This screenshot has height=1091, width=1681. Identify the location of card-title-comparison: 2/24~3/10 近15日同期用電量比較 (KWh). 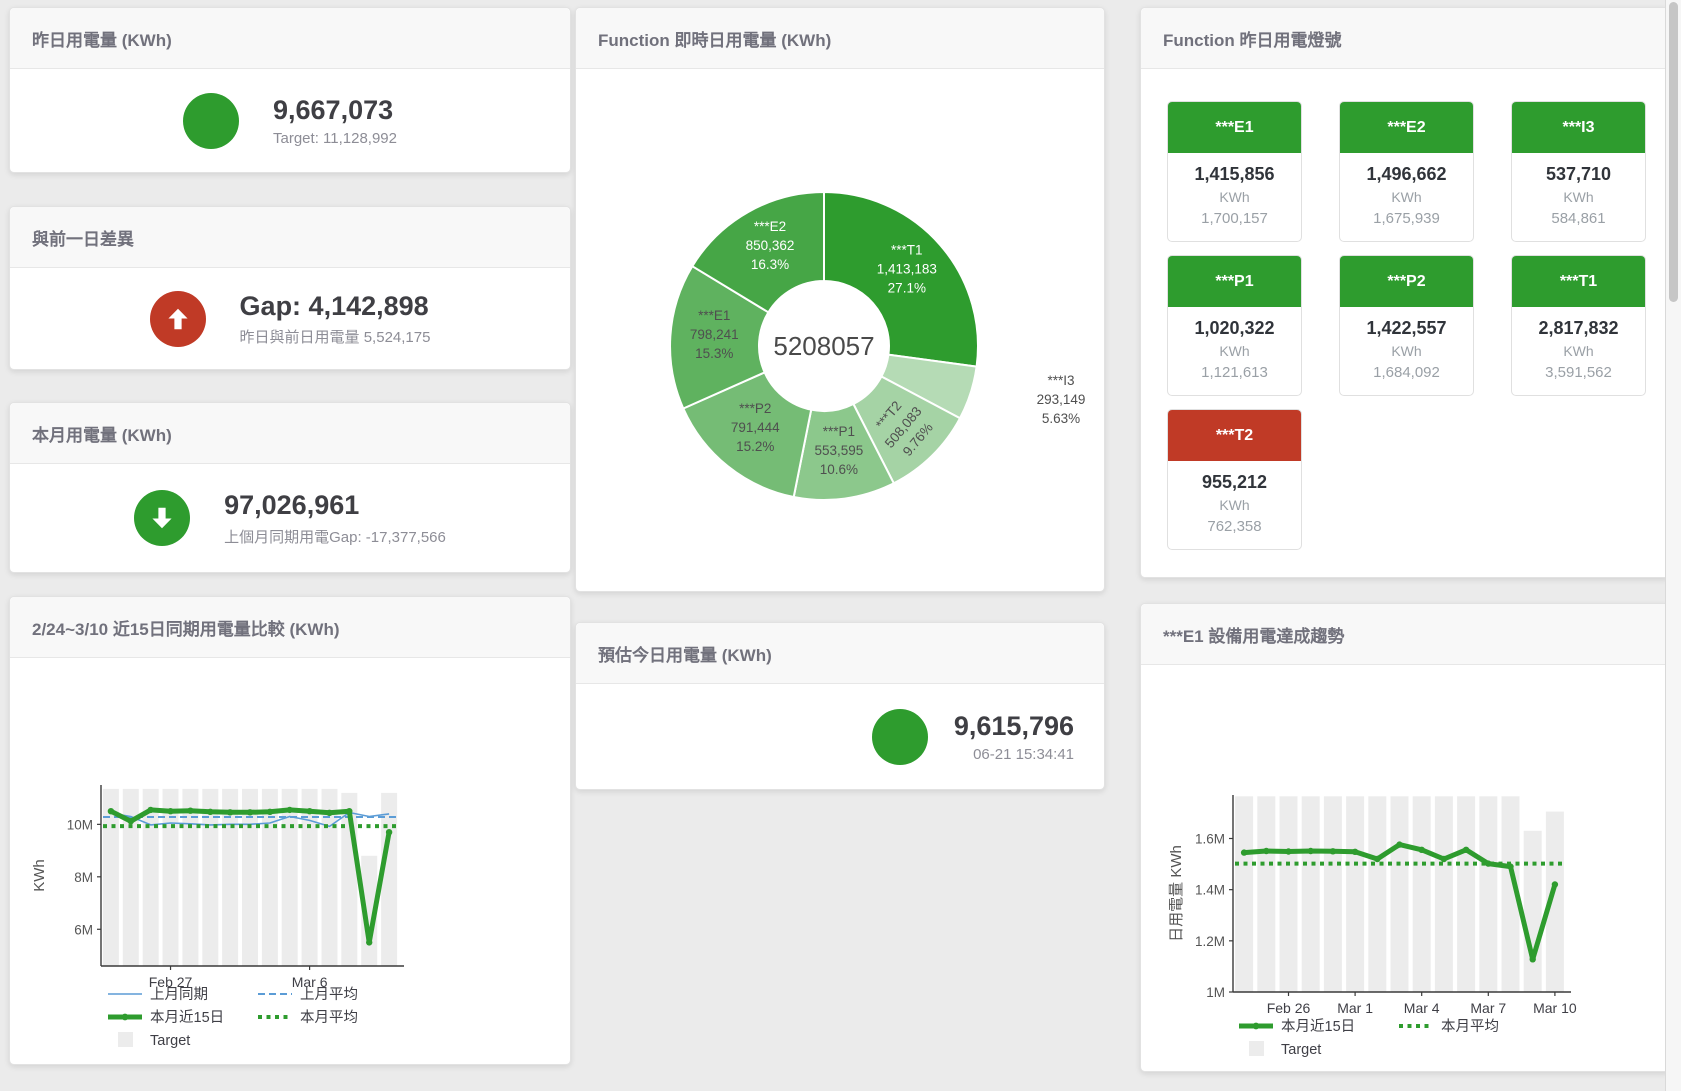
(290, 627).